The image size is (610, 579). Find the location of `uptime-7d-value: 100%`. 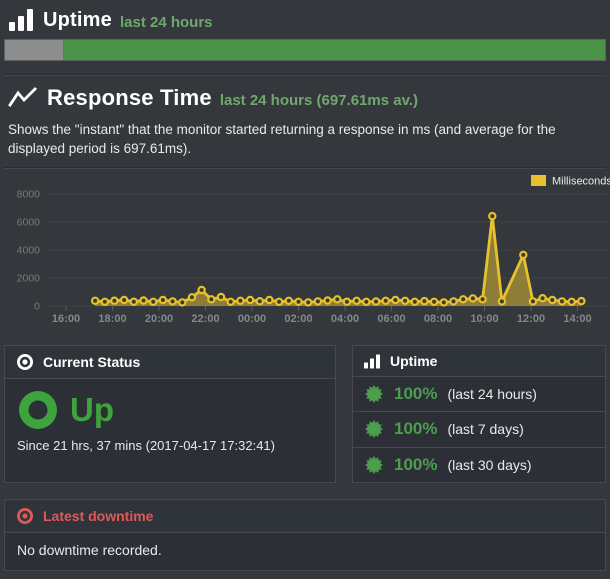

uptime-7d-value: 100% is located at coordinates (416, 429).